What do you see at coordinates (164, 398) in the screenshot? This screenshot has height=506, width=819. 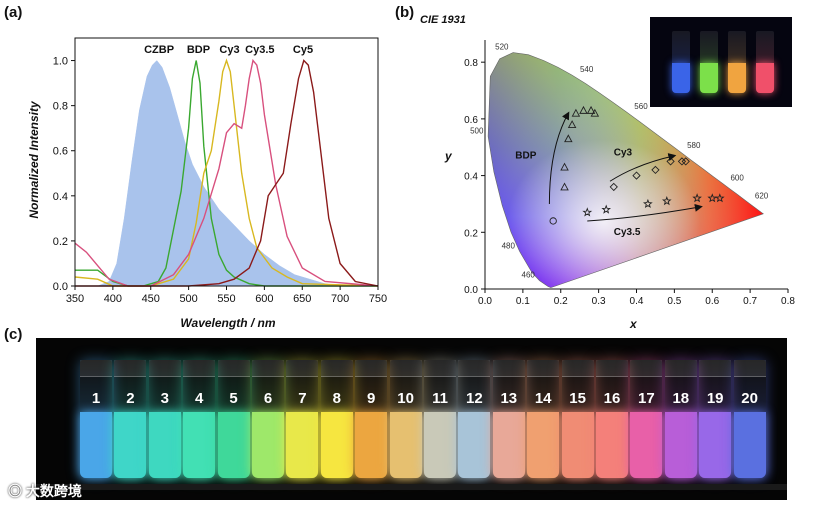 I see `vial-number: 3` at bounding box center [164, 398].